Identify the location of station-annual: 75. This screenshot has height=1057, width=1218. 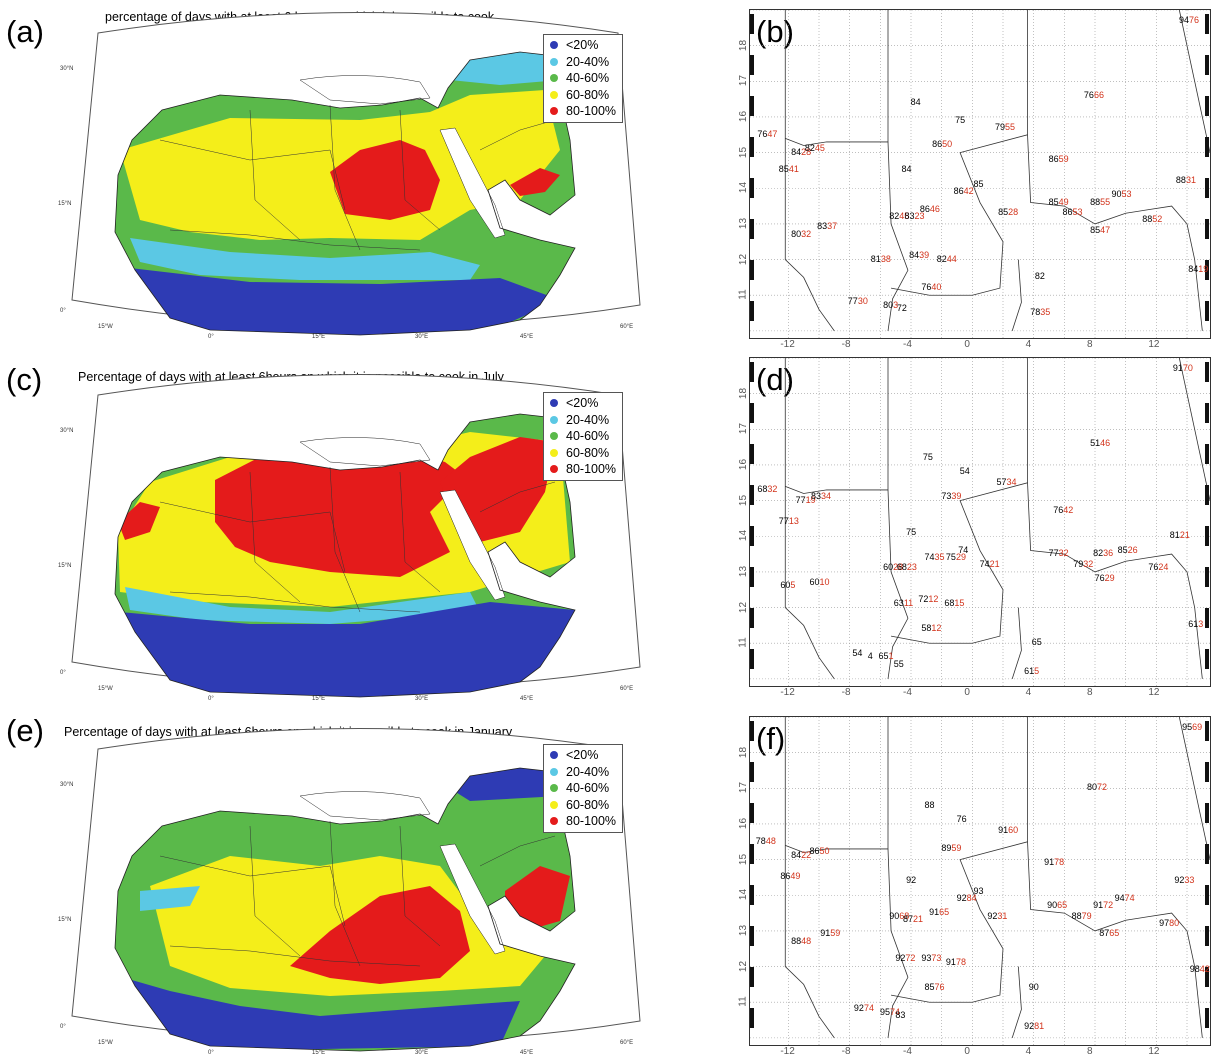
(911, 531).